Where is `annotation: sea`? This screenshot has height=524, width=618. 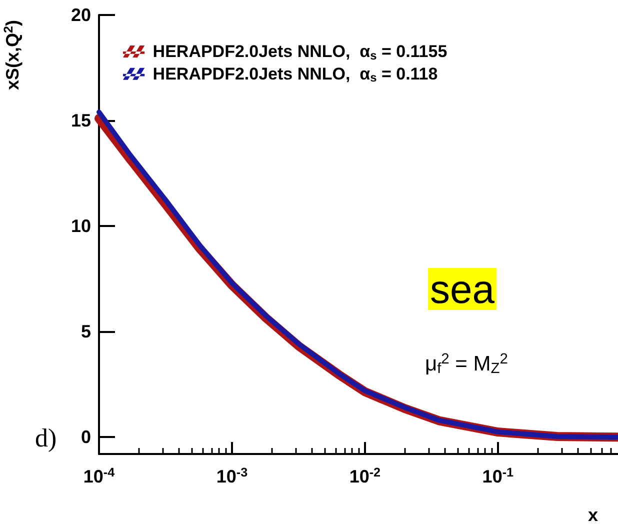 annotation: sea is located at coordinates (463, 290).